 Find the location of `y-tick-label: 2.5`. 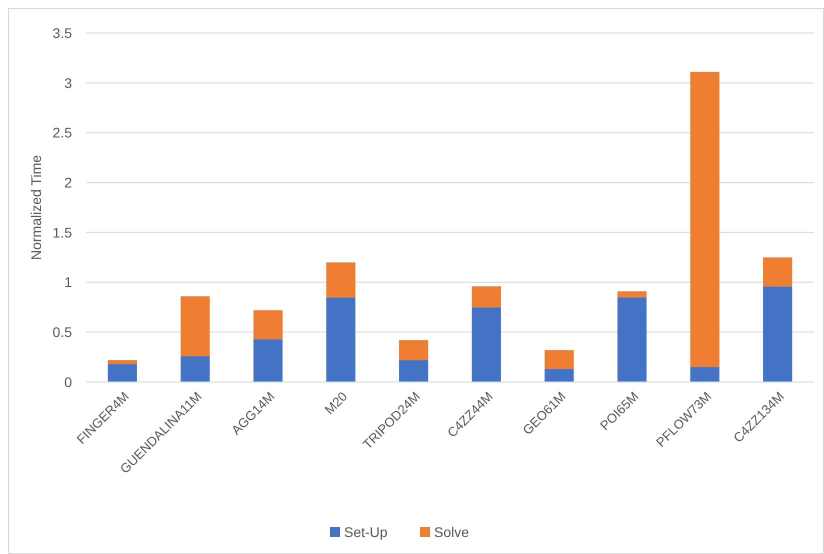

y-tick-label: 2.5 is located at coordinates (62, 132).